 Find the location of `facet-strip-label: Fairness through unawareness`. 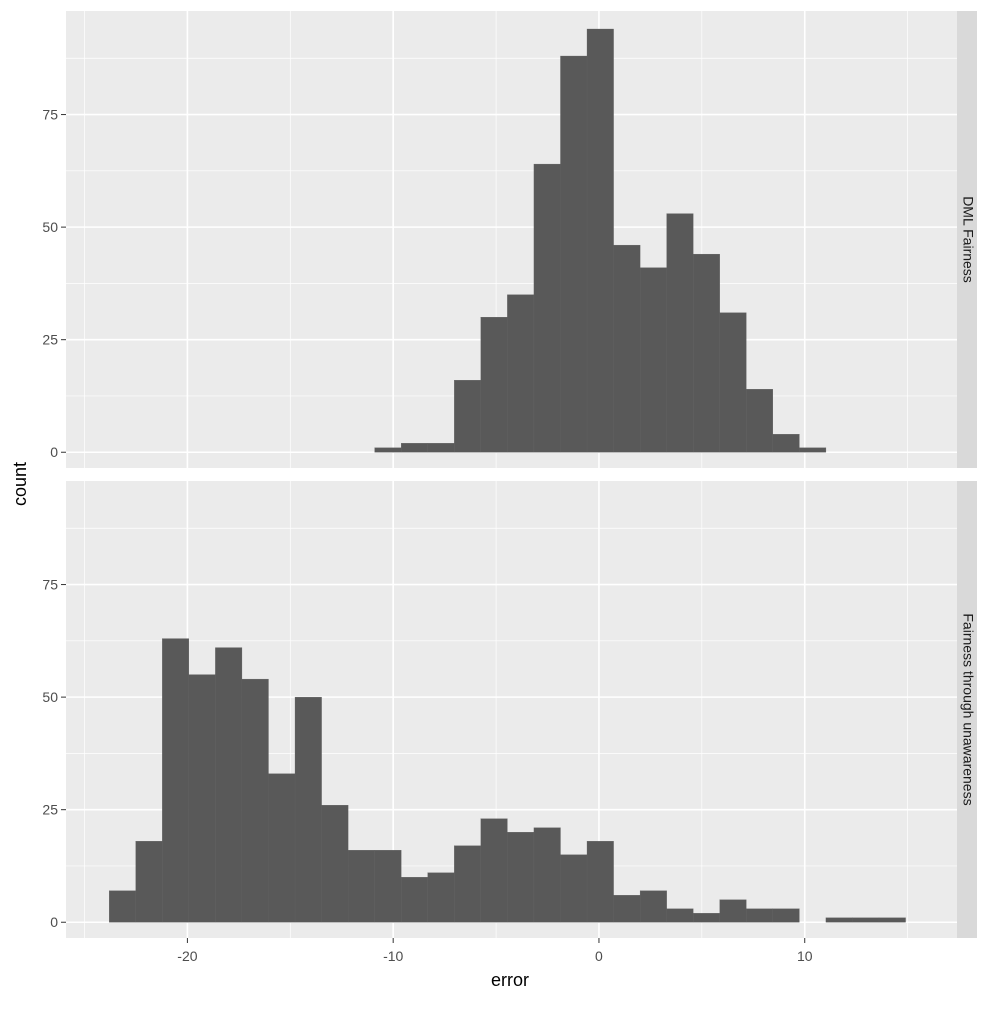

facet-strip-label: Fairness through unawareness is located at coordinates (968, 709).